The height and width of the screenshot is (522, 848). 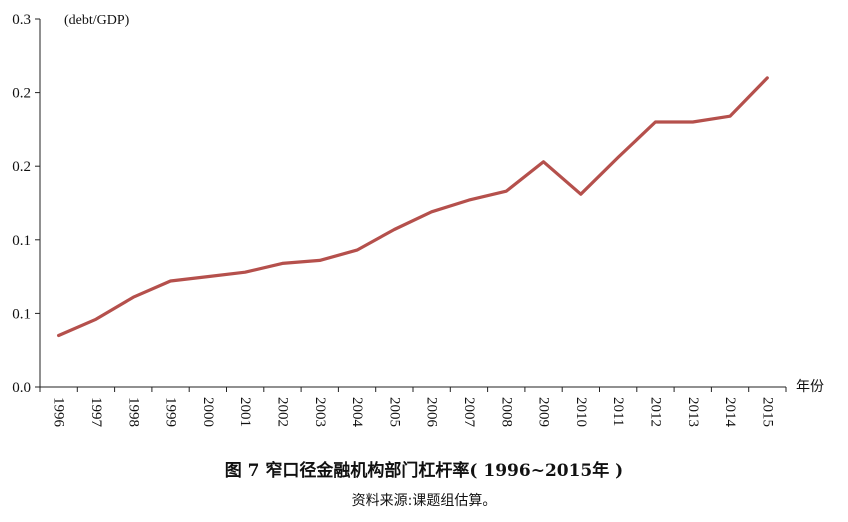 What do you see at coordinates (810, 387) in the screenshot?
I see `x-axis-unit-label: 年份` at bounding box center [810, 387].